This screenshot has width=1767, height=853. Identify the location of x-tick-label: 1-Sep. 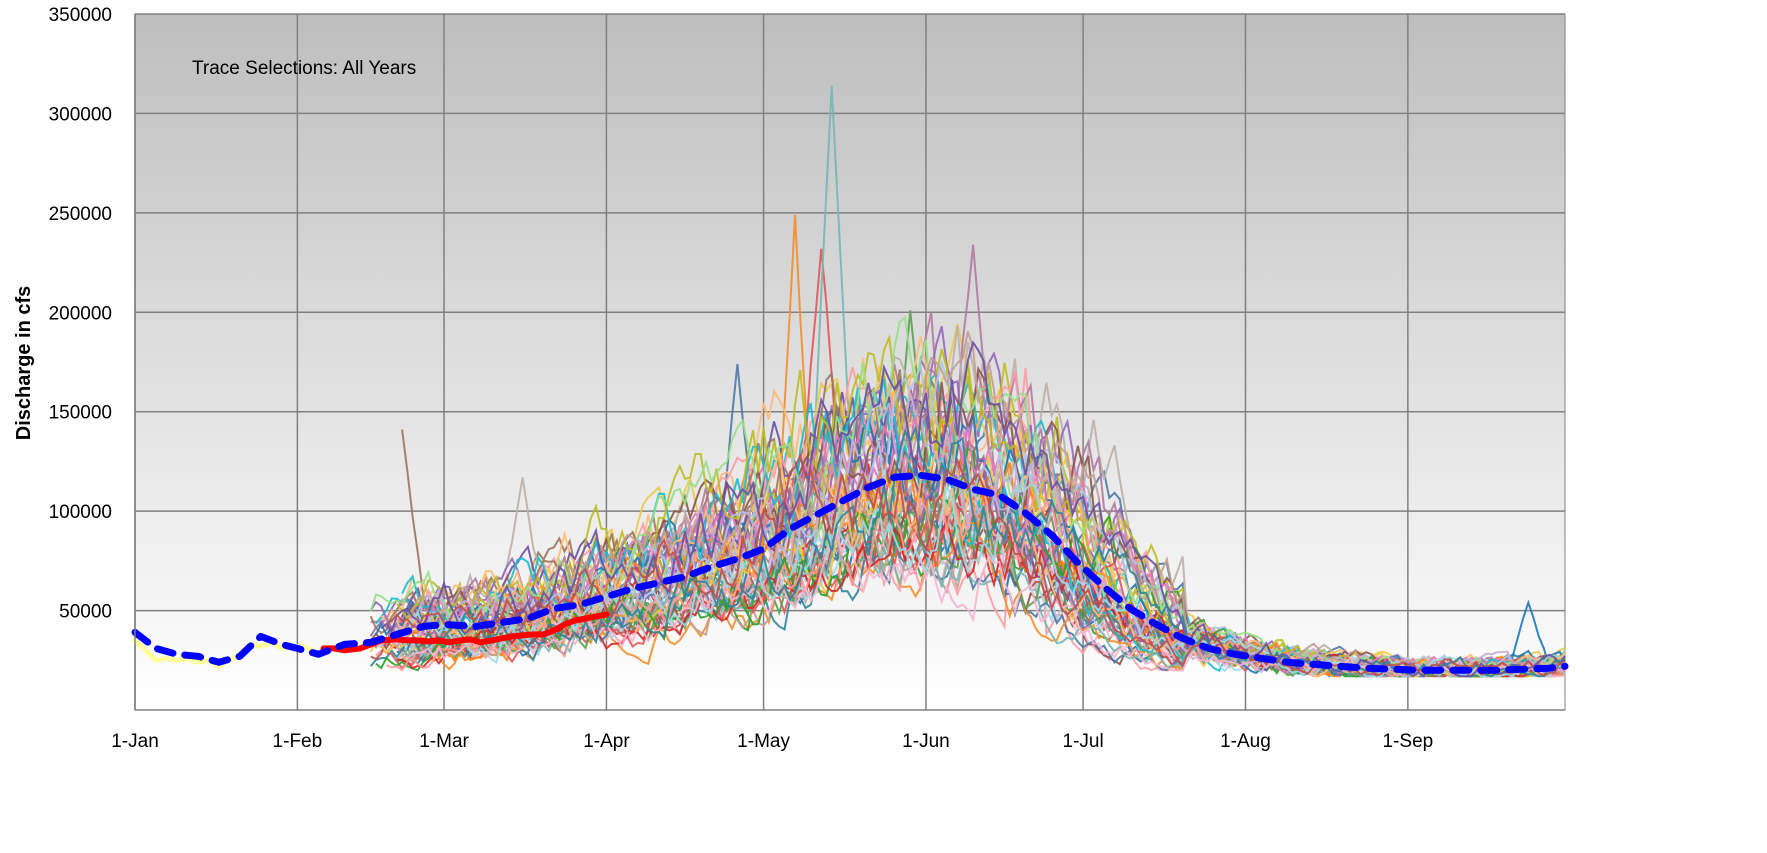
(1408, 741).